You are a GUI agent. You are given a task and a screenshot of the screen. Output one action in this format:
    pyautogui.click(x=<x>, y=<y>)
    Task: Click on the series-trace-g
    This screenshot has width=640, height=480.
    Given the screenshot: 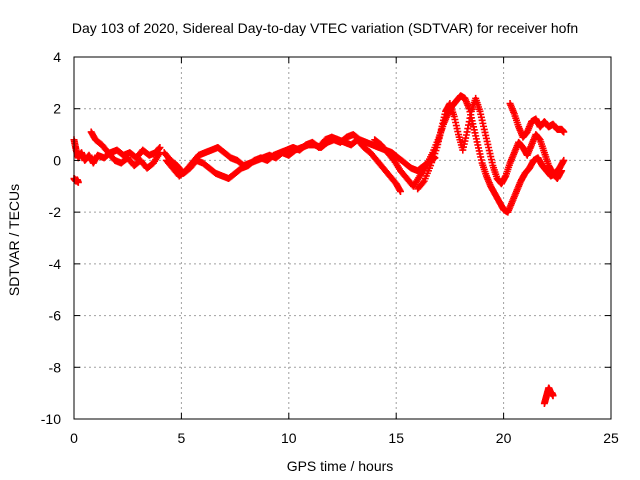 What is the action you would take?
    pyautogui.click(x=490, y=143)
    